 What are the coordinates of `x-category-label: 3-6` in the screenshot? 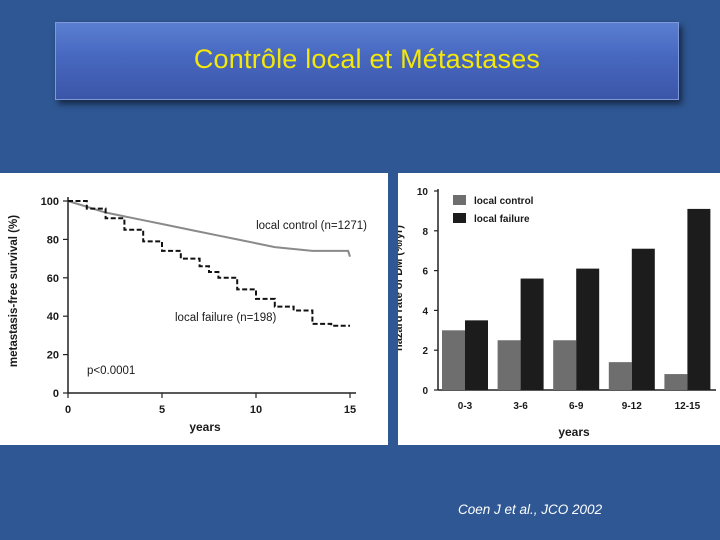 It's located at (520, 406).